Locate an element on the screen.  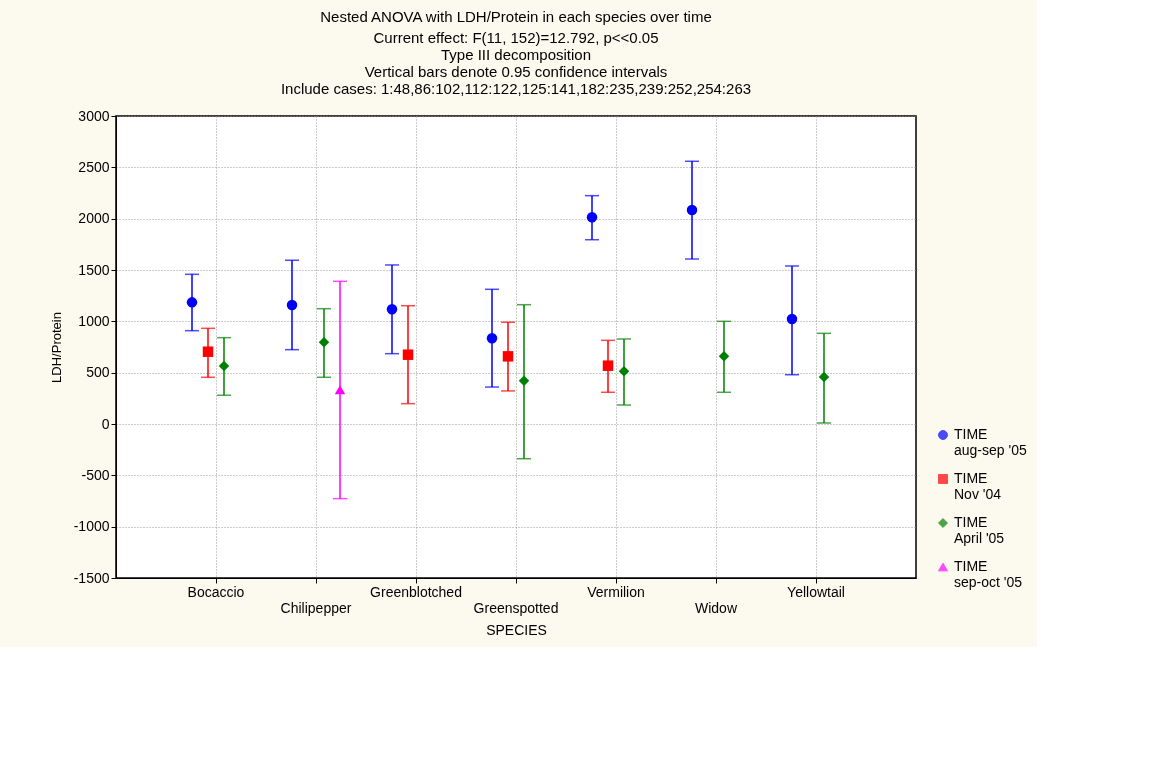
y-tick-label: 2000 is located at coordinates (94, 218).